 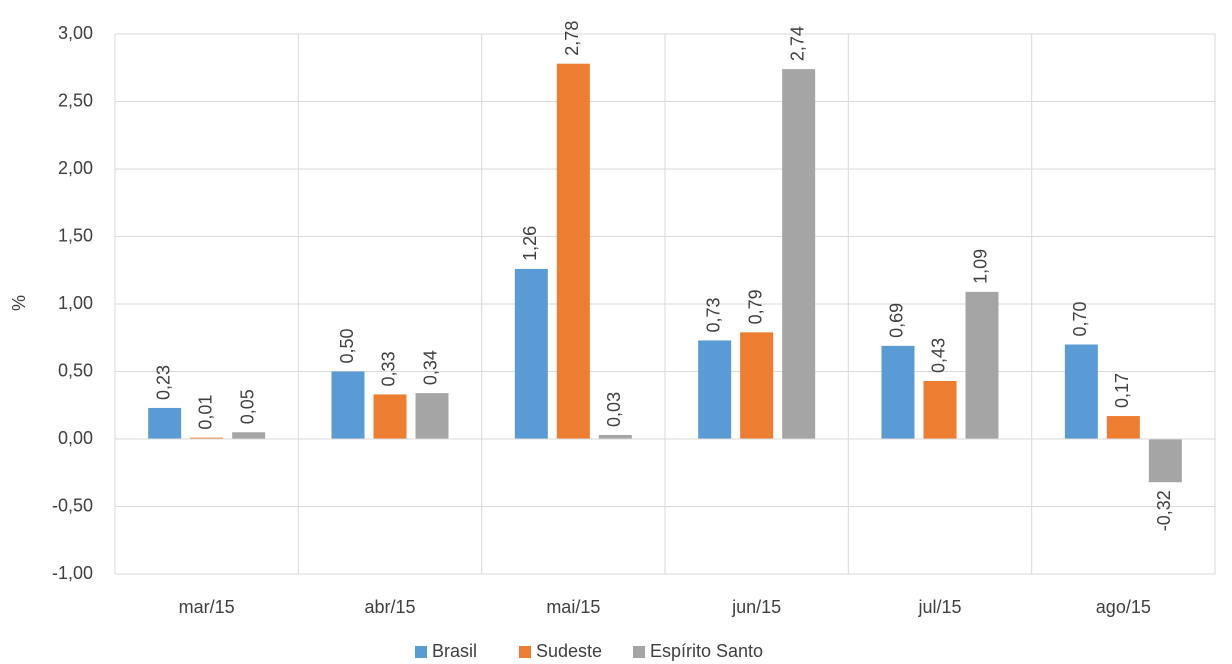 What do you see at coordinates (614, 409) in the screenshot?
I see `value-label: 0,03` at bounding box center [614, 409].